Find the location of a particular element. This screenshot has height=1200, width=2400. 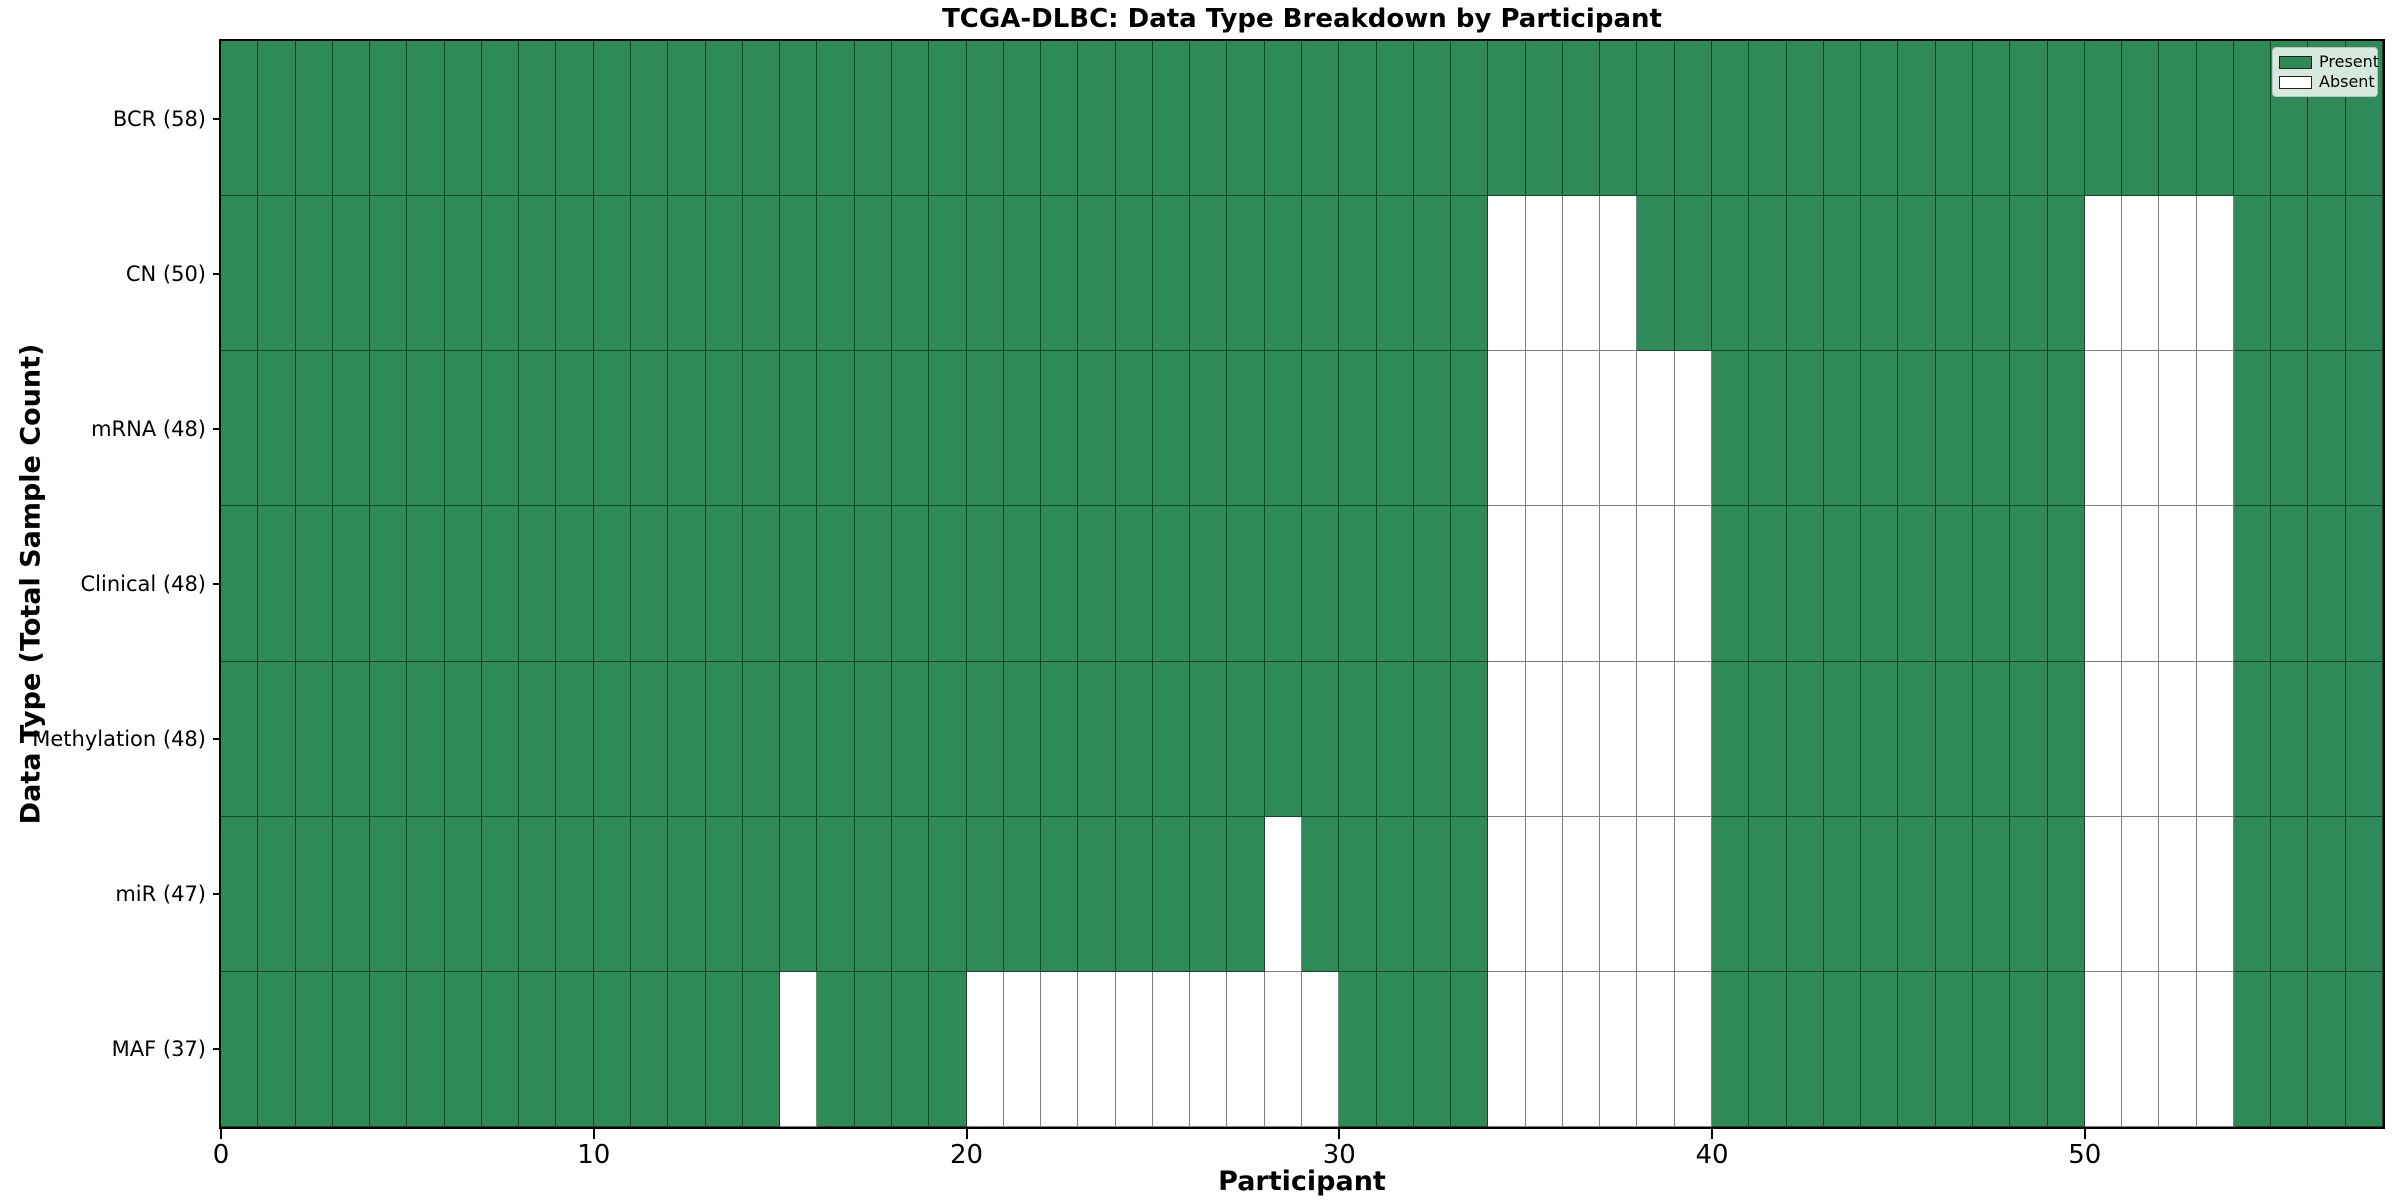

y-axis-title: Data Type (Total Sample Count) is located at coordinates (31, 584).